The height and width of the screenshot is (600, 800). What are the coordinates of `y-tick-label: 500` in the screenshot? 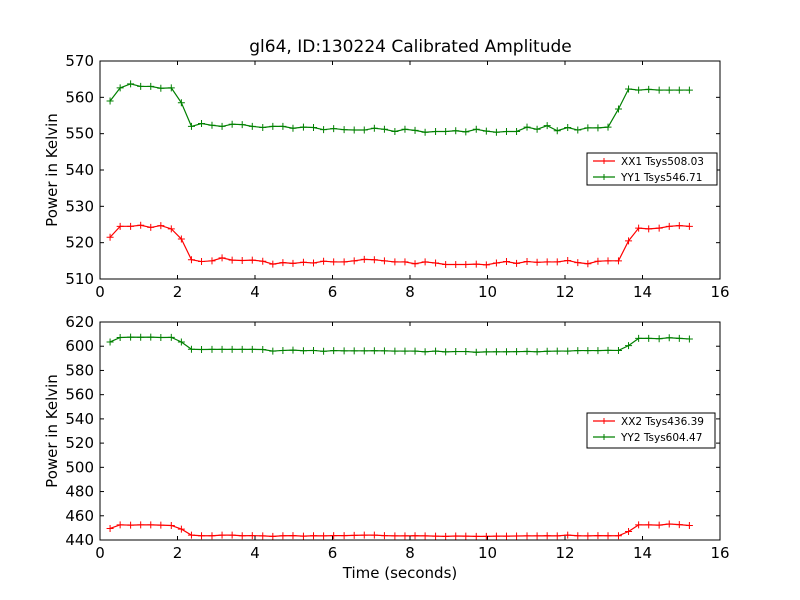 It's located at (79, 467).